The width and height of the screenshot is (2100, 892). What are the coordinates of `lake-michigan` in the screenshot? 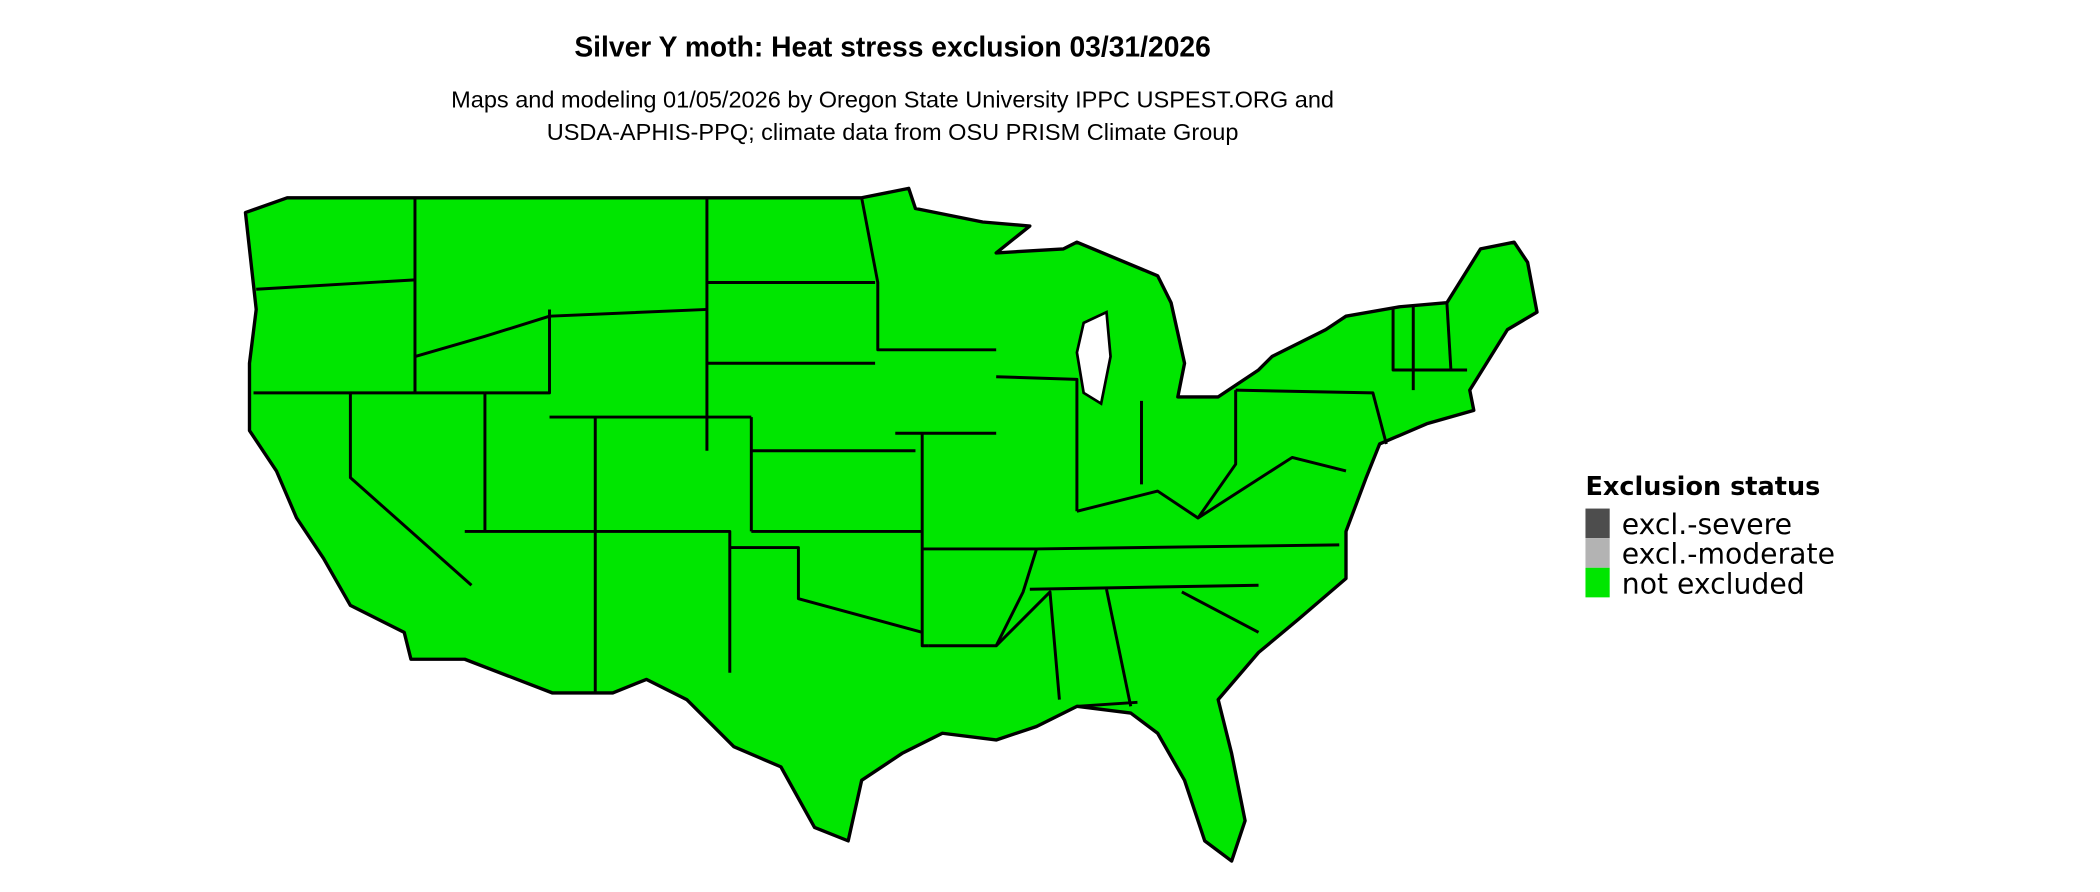 It's located at (1093, 358).